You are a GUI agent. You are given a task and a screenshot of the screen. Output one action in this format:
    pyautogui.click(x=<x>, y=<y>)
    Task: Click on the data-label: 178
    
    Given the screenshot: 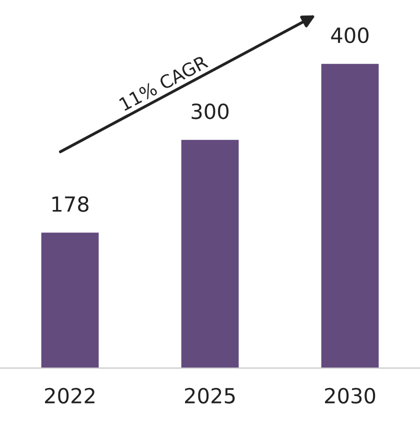 What is the action you would take?
    pyautogui.click(x=70, y=204)
    